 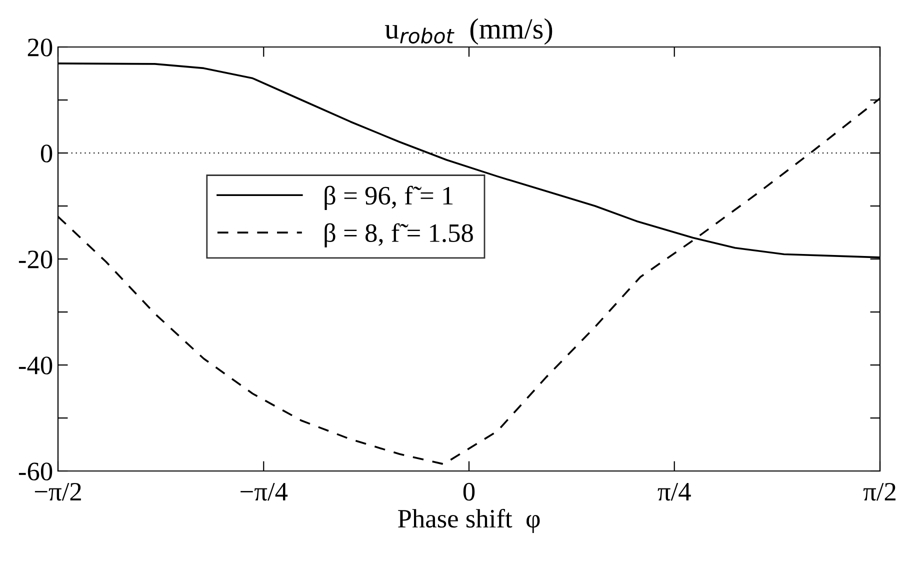 I want to click on y-tick-label: 20, so click(x=40, y=47).